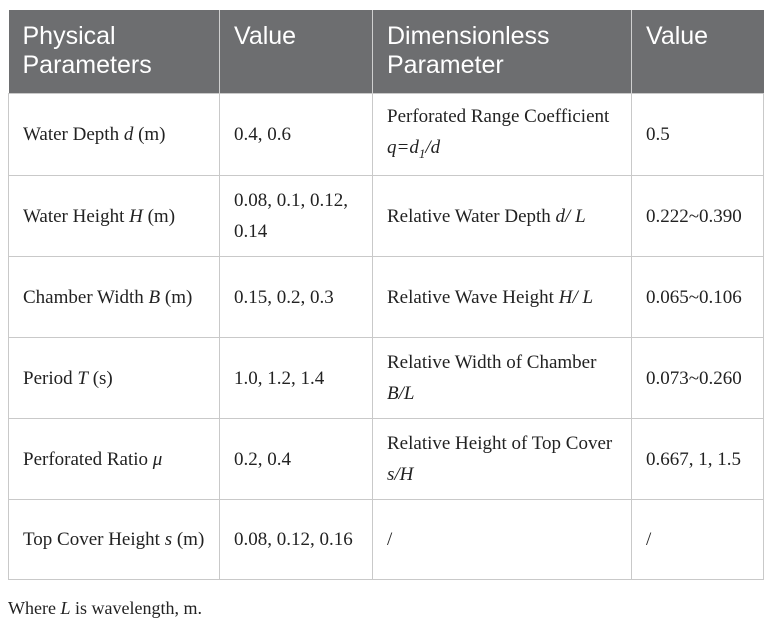  What do you see at coordinates (114, 52) in the screenshot?
I see `header-physical-parameters: Physical Parameters` at bounding box center [114, 52].